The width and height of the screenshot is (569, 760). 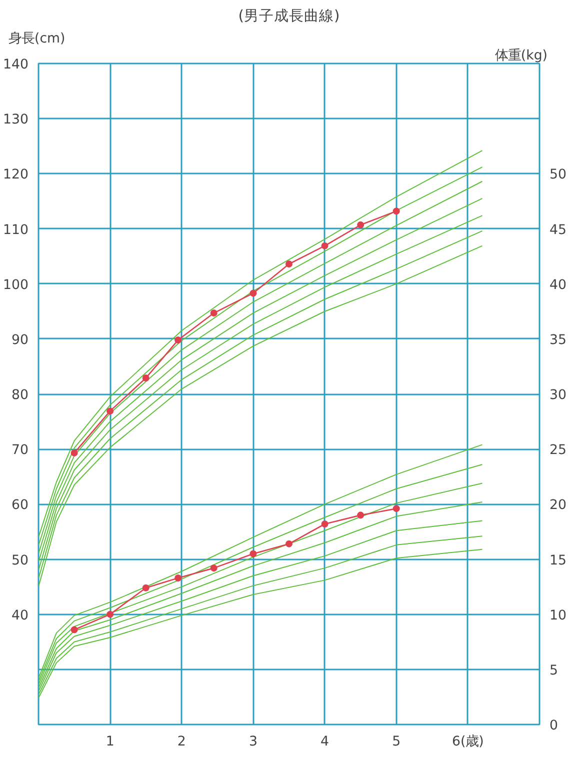 What do you see at coordinates (20, 616) in the screenshot?
I see `y-tick-label: 40` at bounding box center [20, 616].